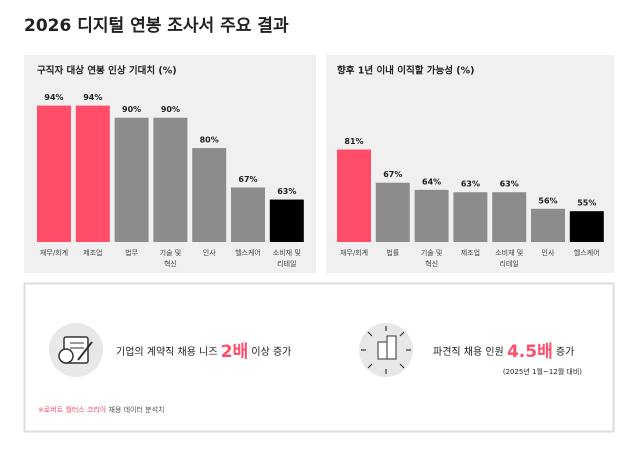 This screenshot has width=639, height=451. What do you see at coordinates (406, 71) in the screenshot?
I see `chart-title: 향후 1년 이내 이직할 가능성 (%)` at bounding box center [406, 71].